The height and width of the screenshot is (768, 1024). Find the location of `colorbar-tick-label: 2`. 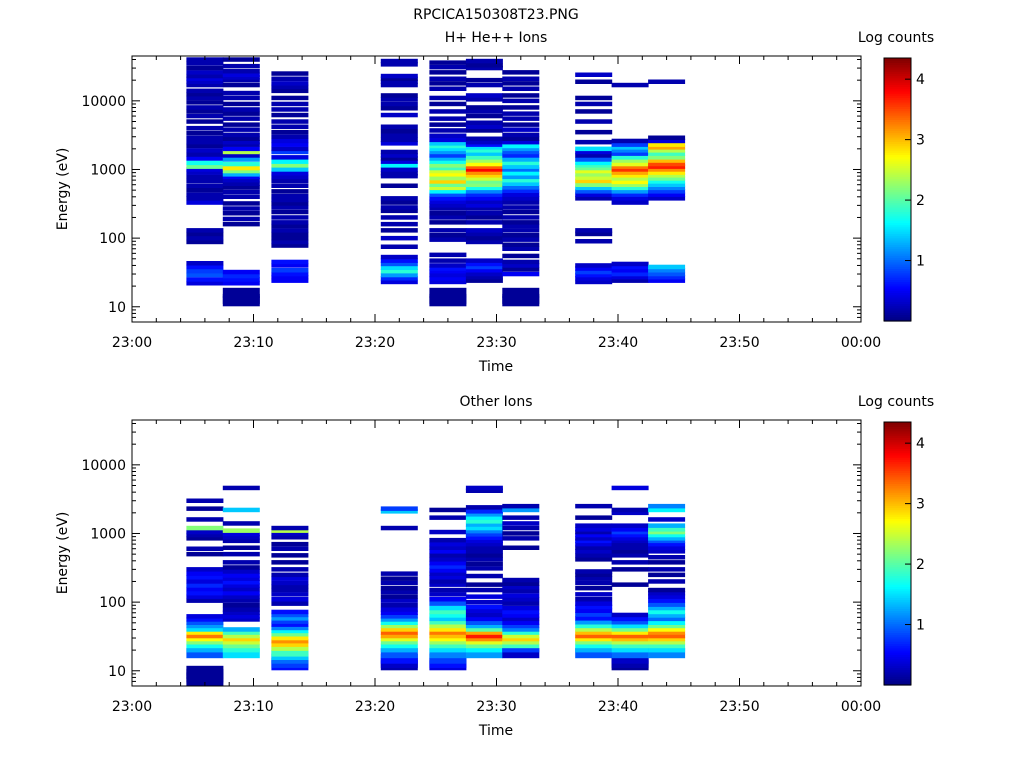

colorbar-tick-label: 2 is located at coordinates (920, 565).